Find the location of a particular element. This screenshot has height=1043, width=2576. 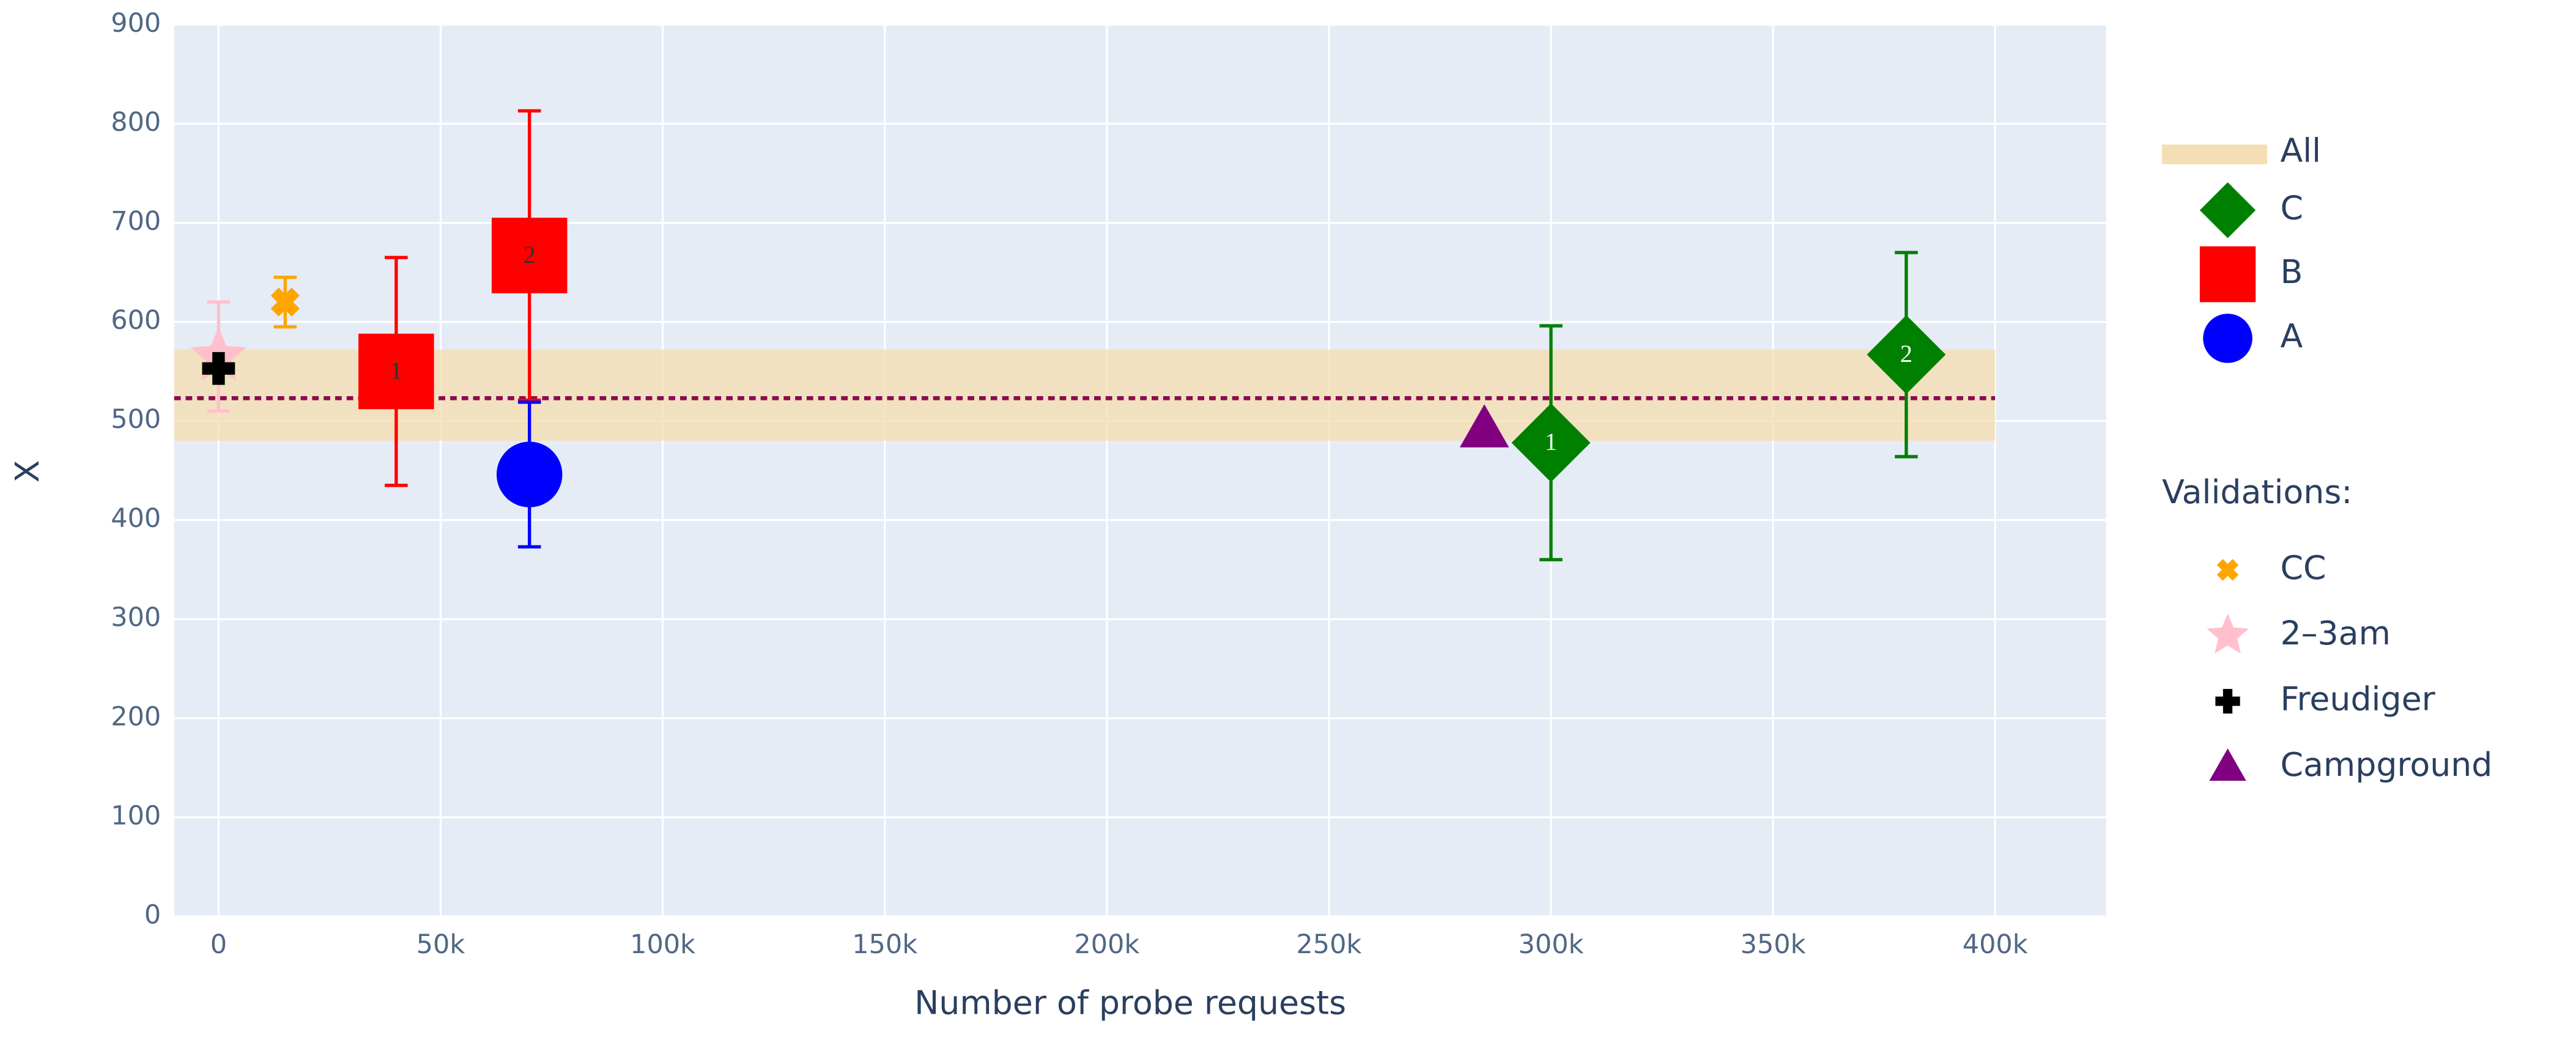

x-axis-title: Number of probe requests is located at coordinates (1130, 1003).